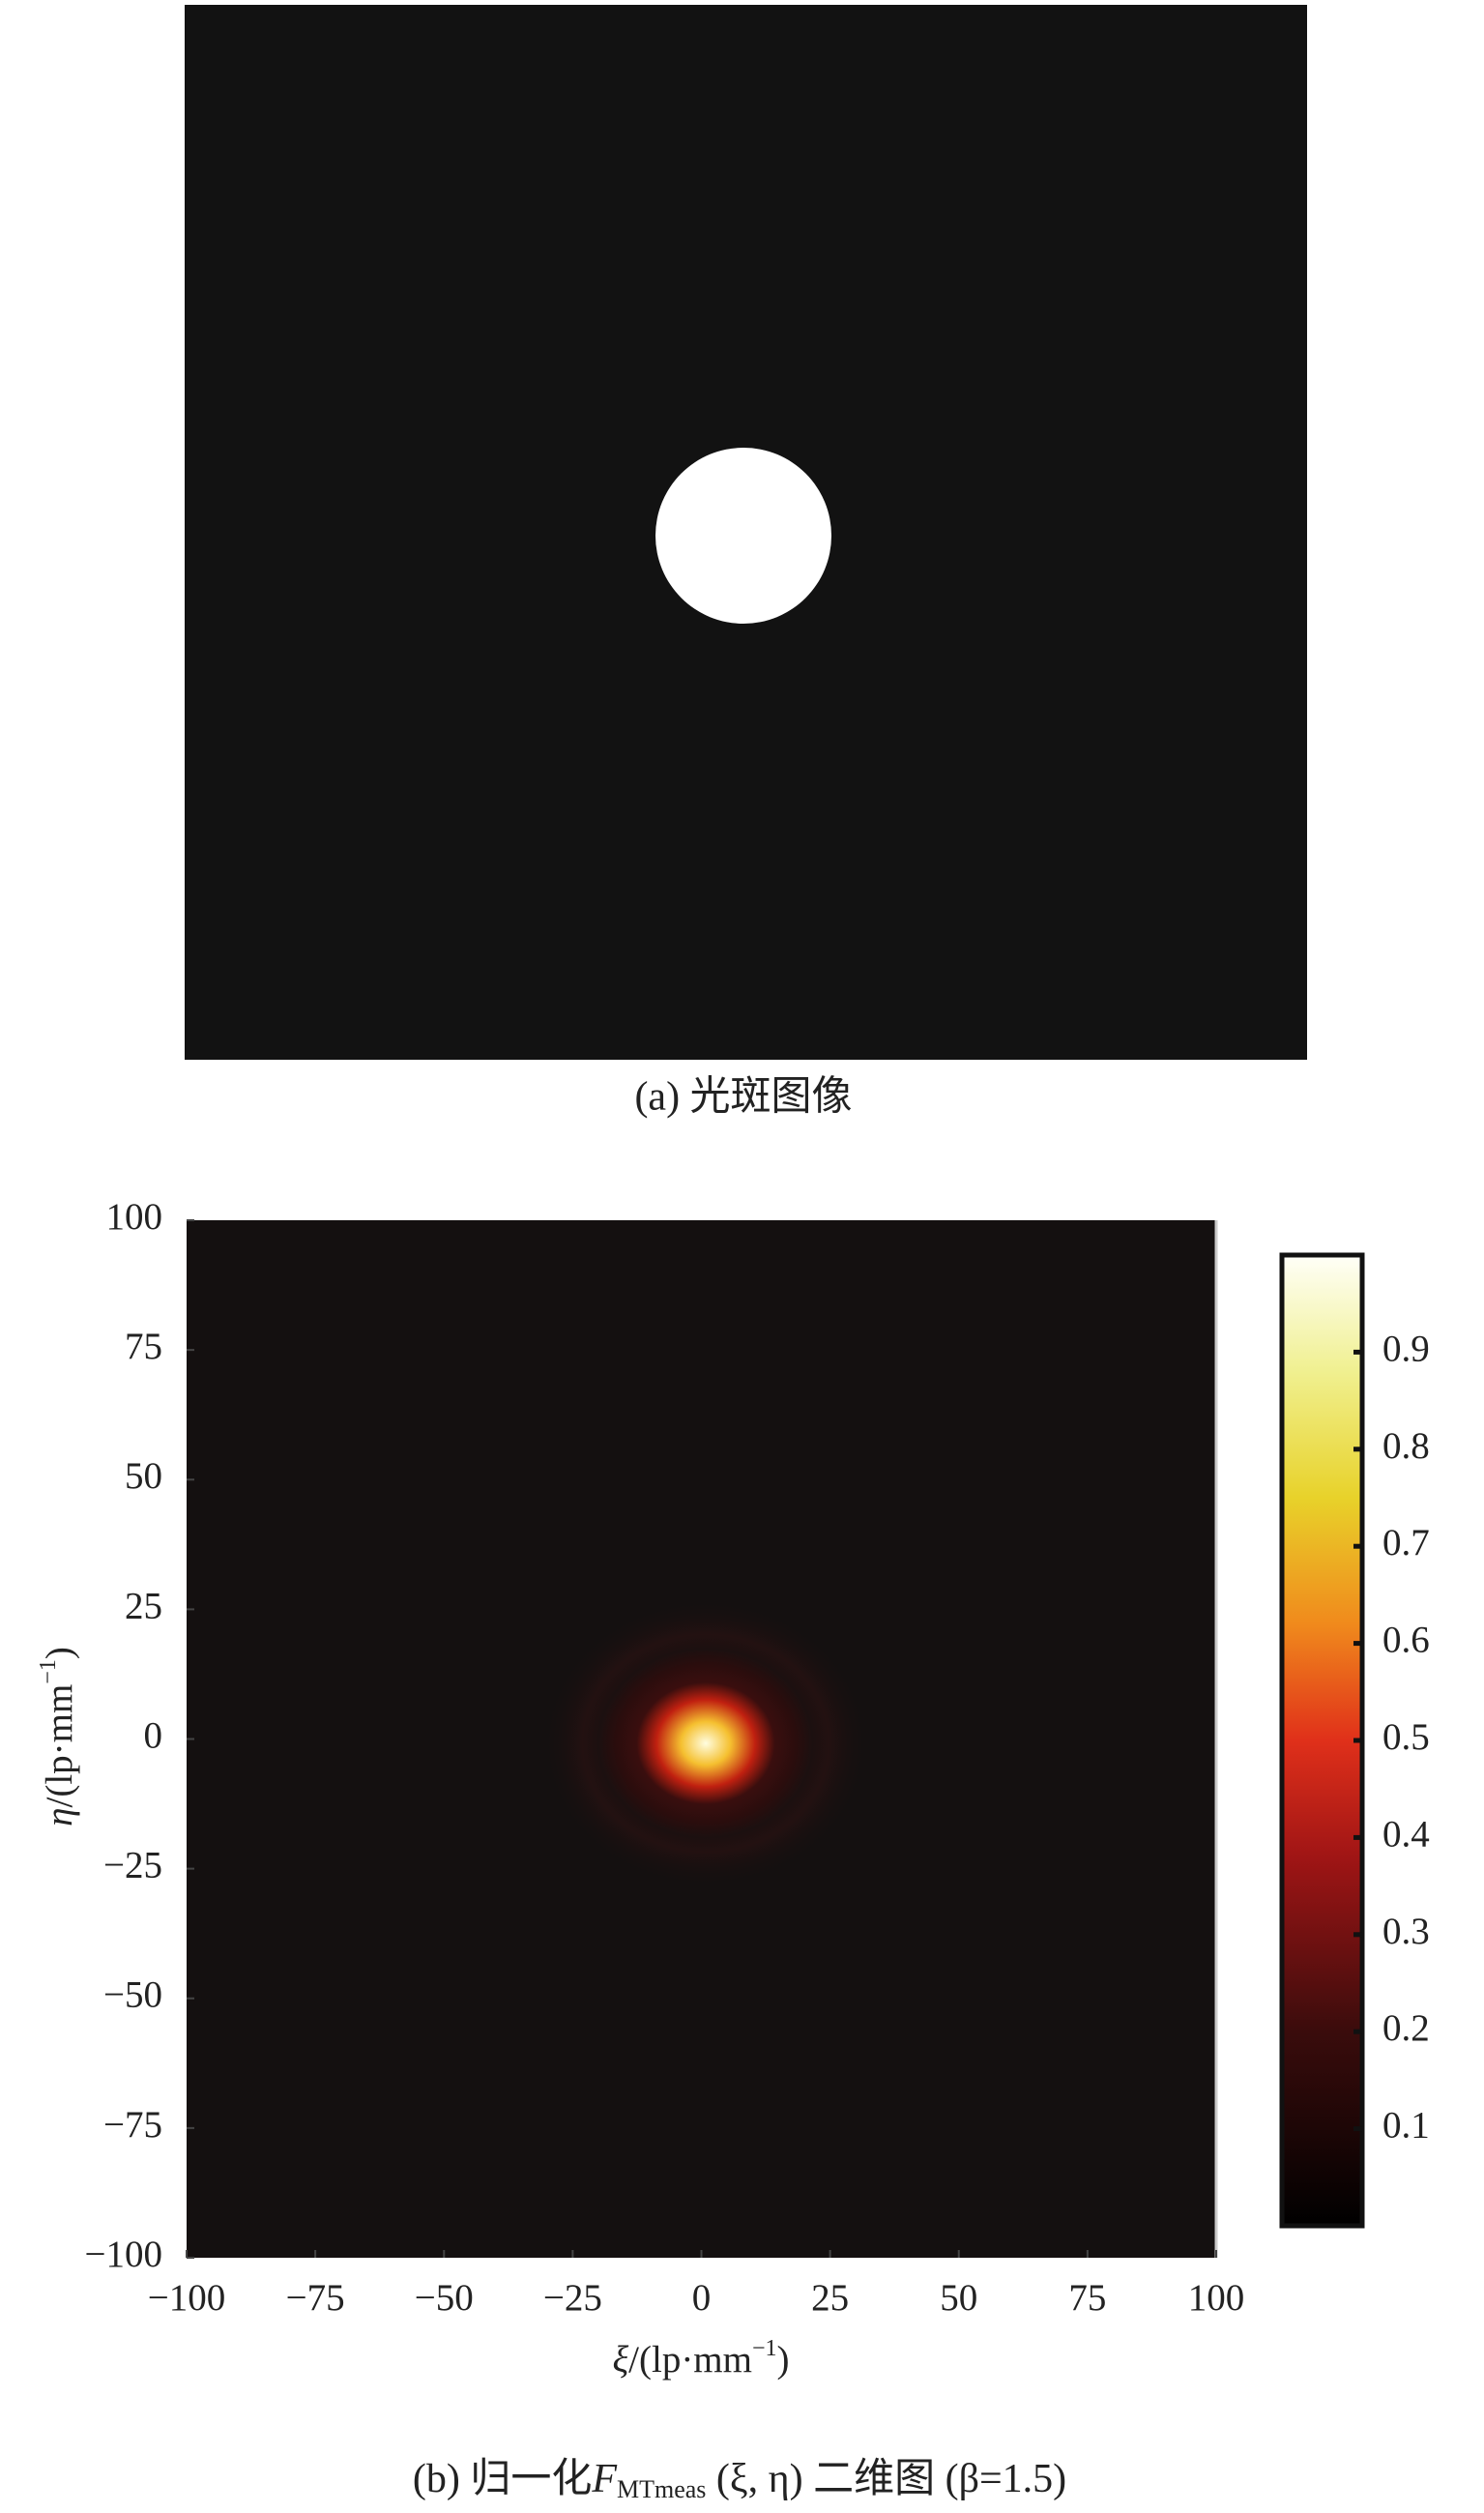  Describe the element at coordinates (706, 1743) in the screenshot. I see `heatmap-spot` at that location.